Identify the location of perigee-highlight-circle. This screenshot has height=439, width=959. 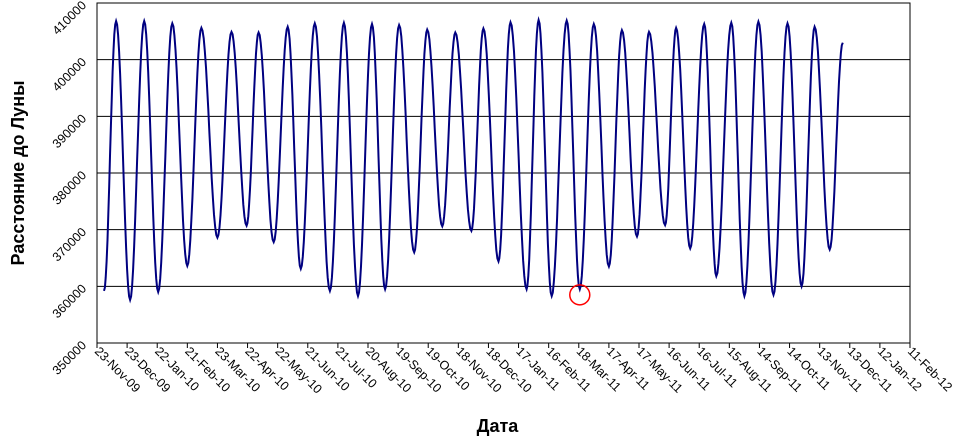
(580, 295).